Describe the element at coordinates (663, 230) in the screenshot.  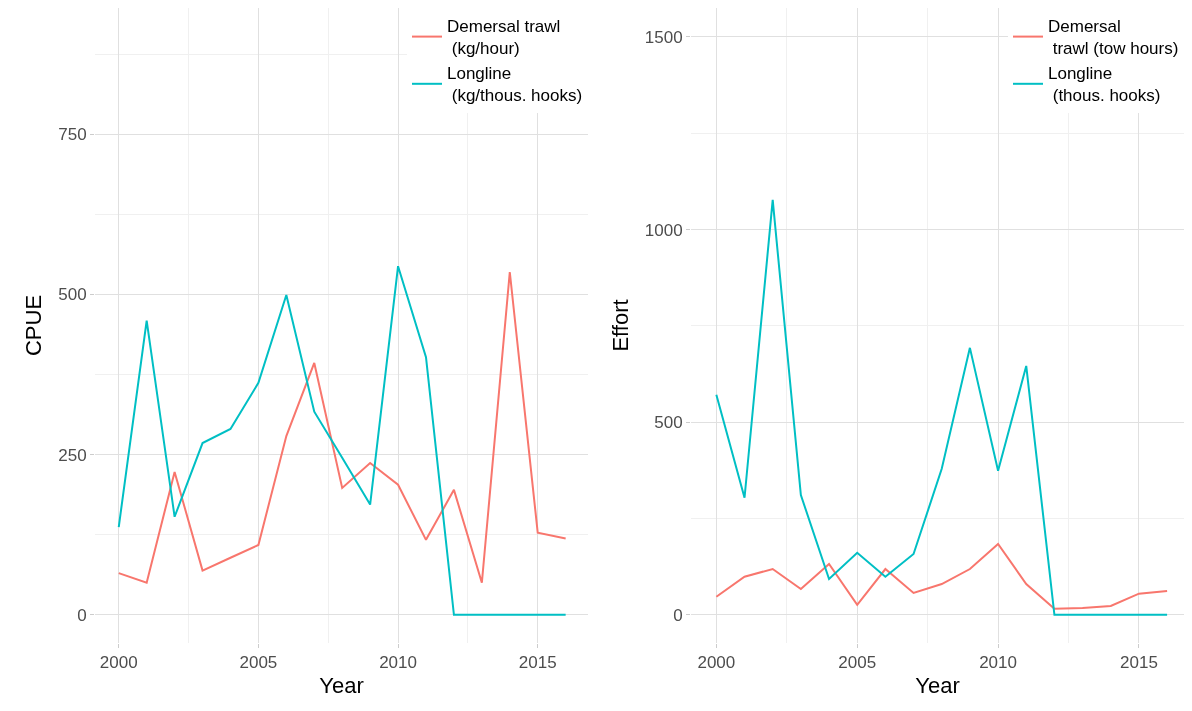
I see `y-tick-label: 1000` at that location.